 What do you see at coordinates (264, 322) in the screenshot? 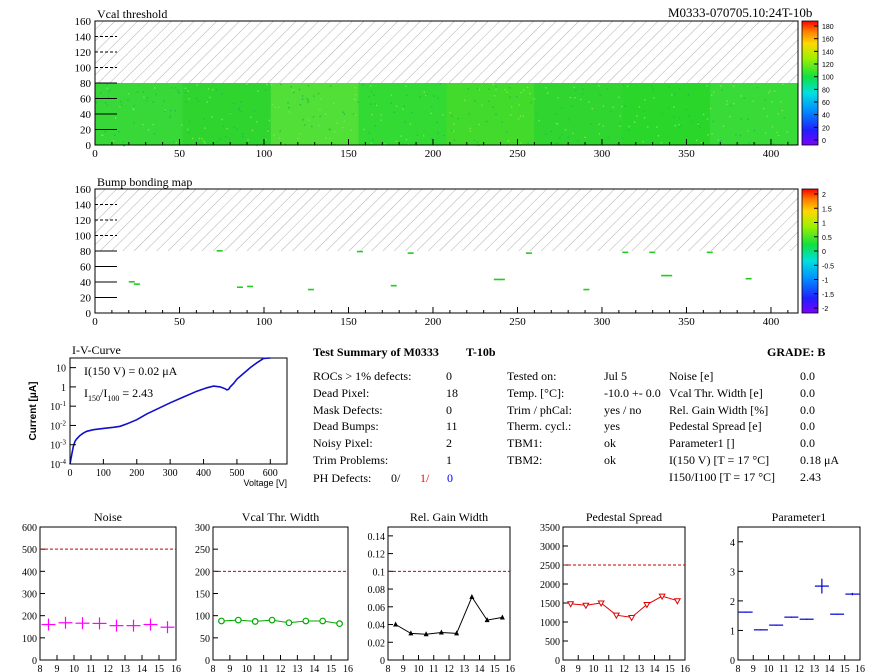
I see `x-tick-label: 100` at bounding box center [264, 322].